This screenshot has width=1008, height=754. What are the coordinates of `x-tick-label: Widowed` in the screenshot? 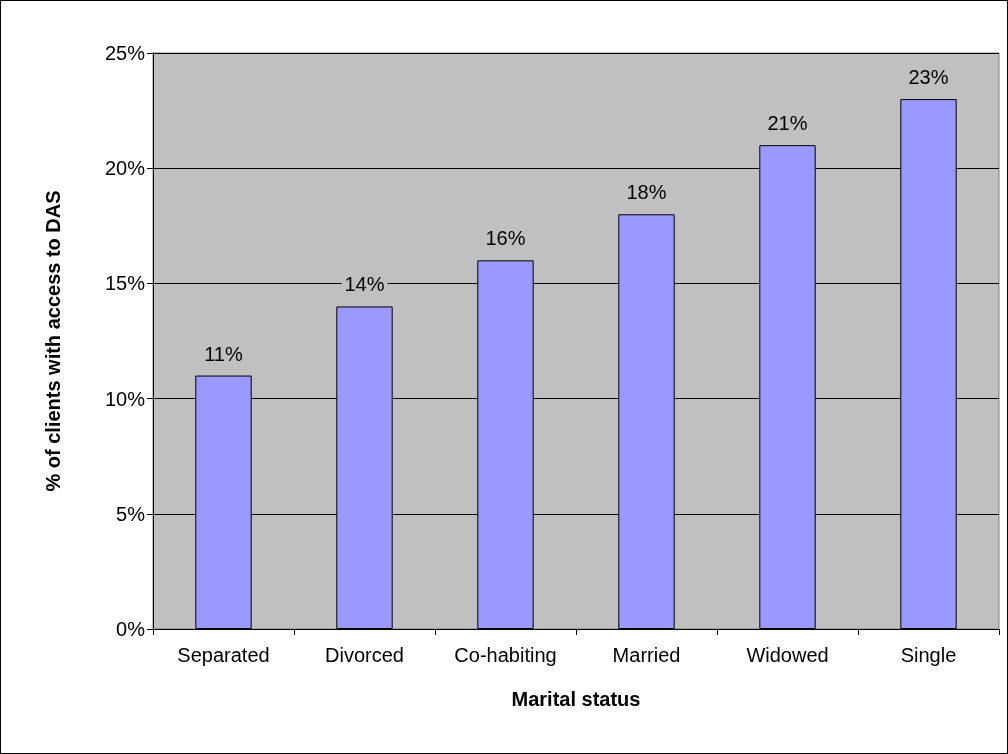 It's located at (787, 655).